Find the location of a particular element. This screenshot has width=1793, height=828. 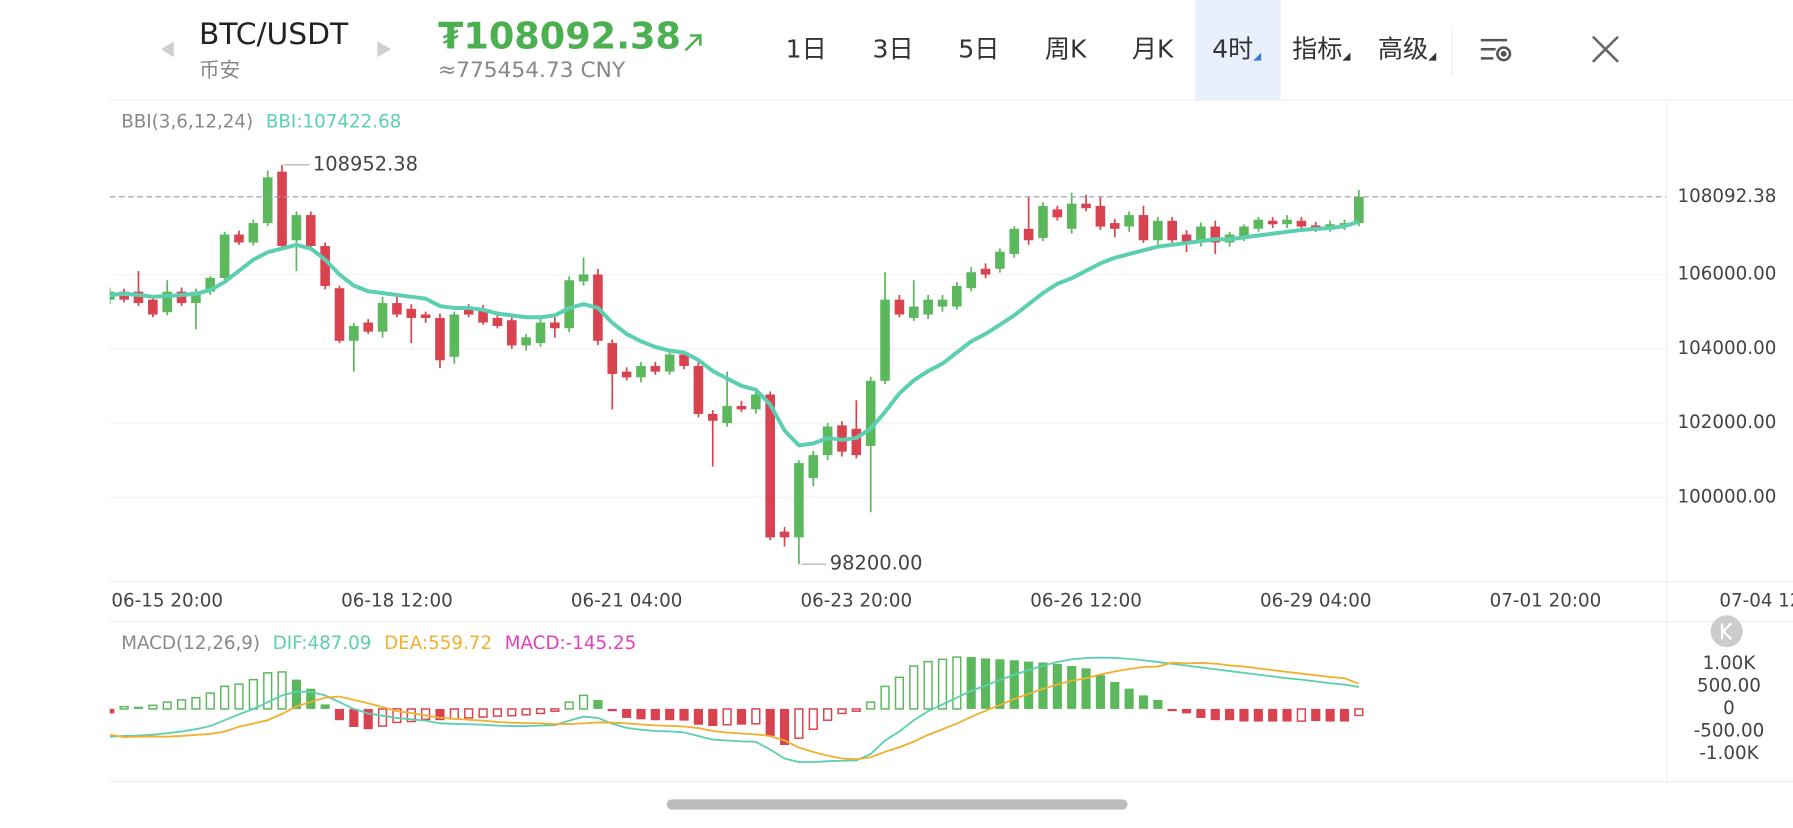

trend-arrow is located at coordinates (693, 43).